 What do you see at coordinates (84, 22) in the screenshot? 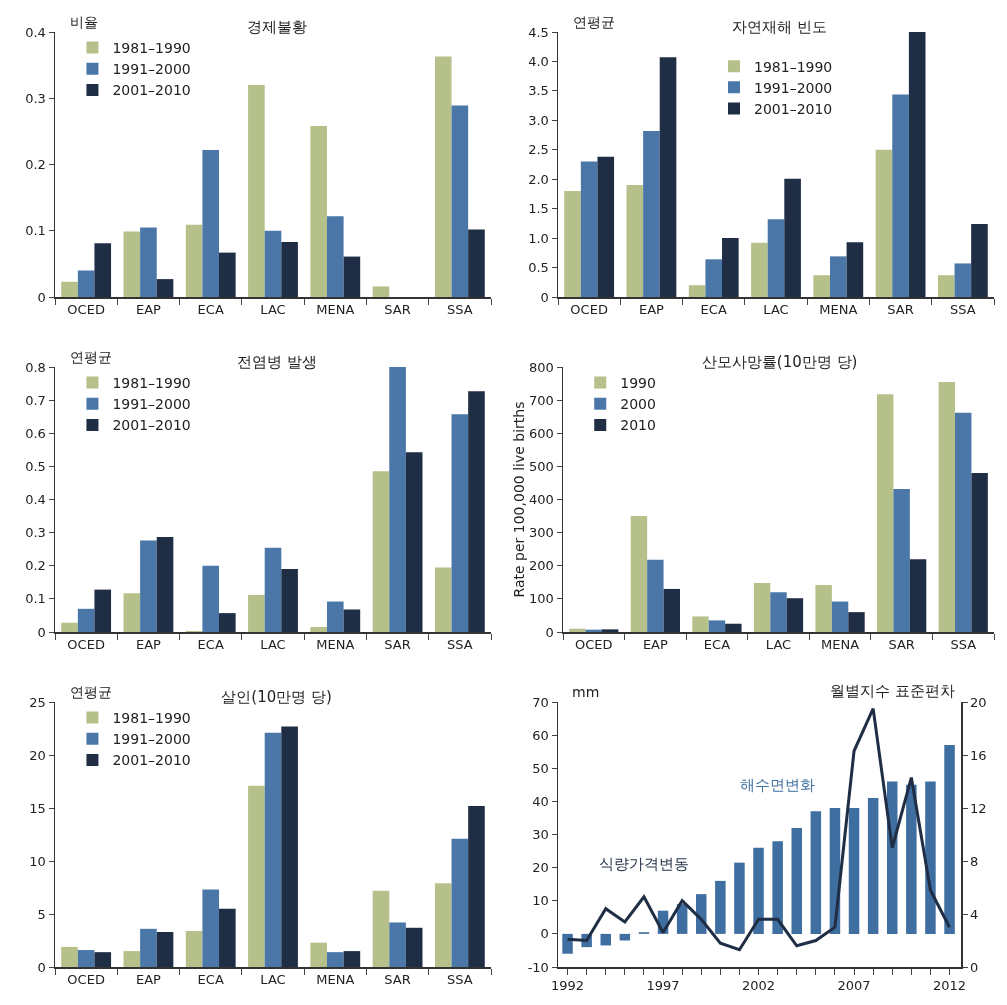
I see `y-axis-title: 비율` at bounding box center [84, 22].